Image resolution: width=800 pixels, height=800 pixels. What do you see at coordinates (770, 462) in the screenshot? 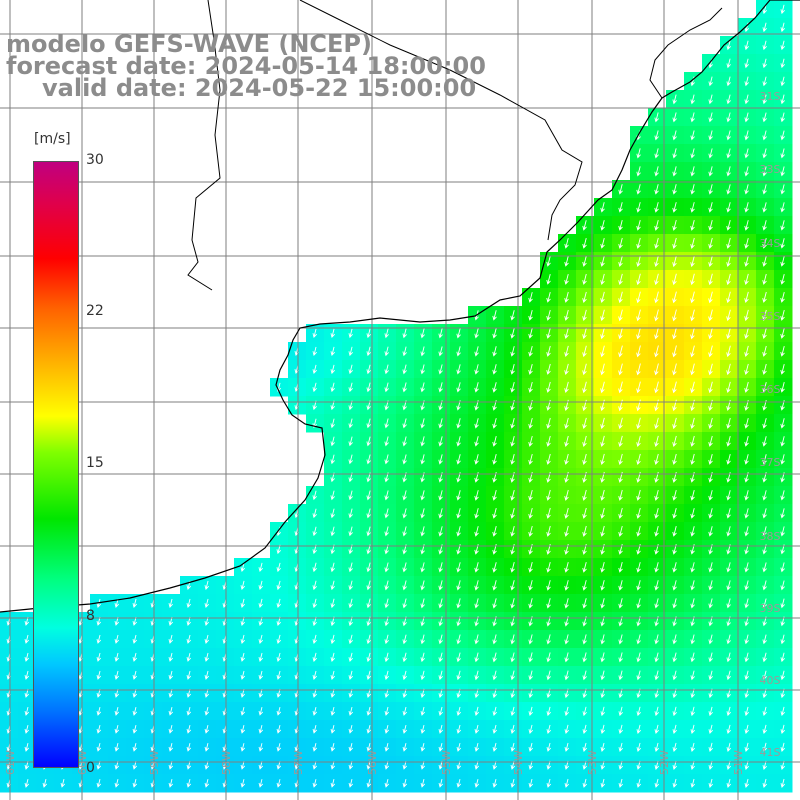
I see `lat-label: 37S` at bounding box center [770, 462].